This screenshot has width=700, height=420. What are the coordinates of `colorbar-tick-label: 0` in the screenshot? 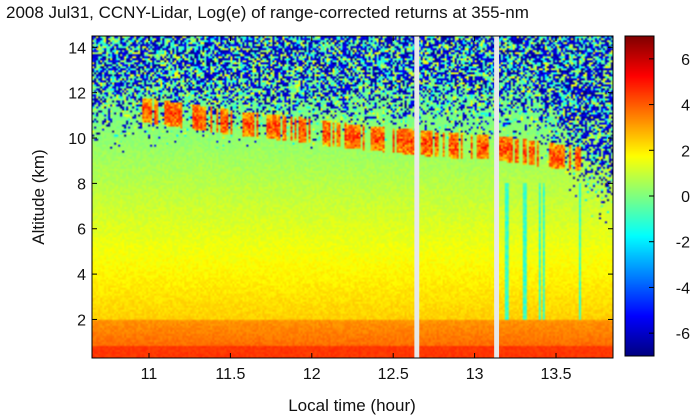 It's located at (685, 197).